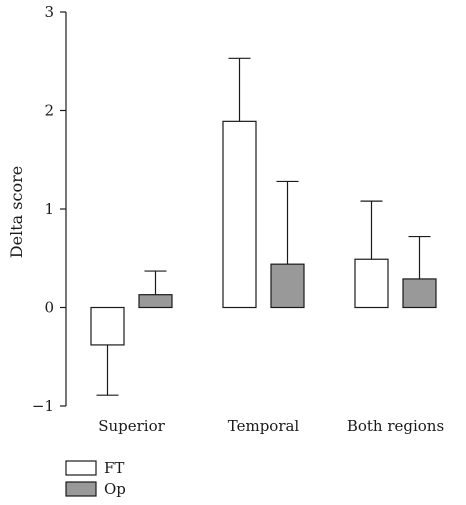 This screenshot has width=466, height=505. I want to click on y-tick-label: −1, so click(43, 406).